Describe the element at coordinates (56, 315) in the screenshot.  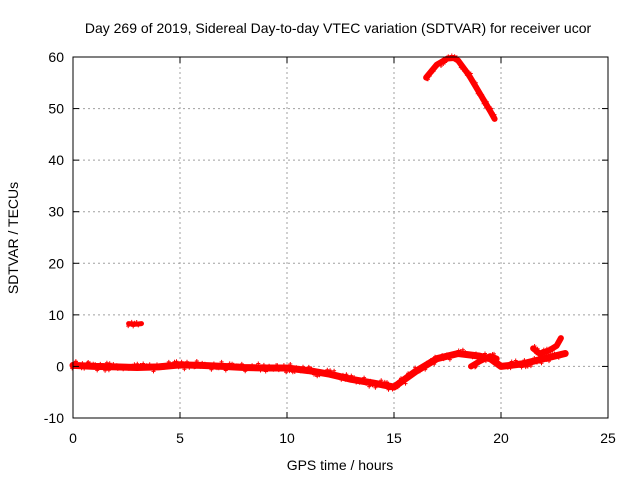
I see `y-tick-label: 10` at that location.